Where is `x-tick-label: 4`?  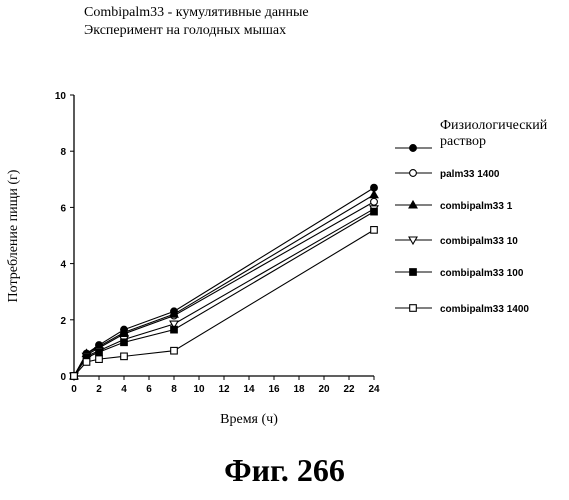 x-tick-label: 4 is located at coordinates (124, 389).